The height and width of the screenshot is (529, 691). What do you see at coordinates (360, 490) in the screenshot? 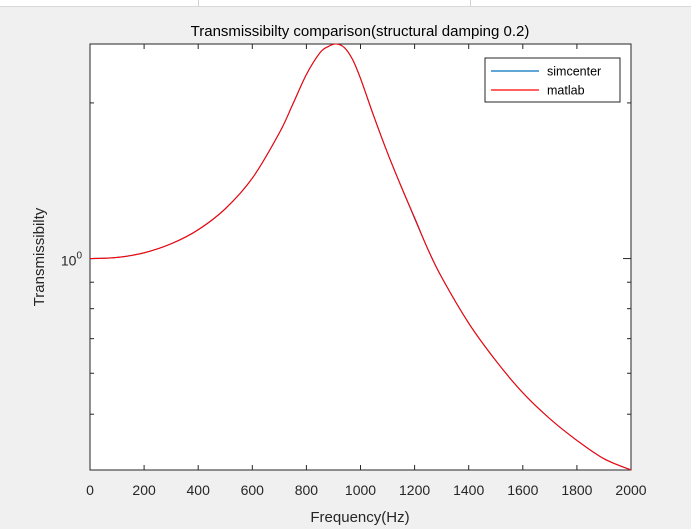
I see `x-tick-label: 1000` at bounding box center [360, 490].